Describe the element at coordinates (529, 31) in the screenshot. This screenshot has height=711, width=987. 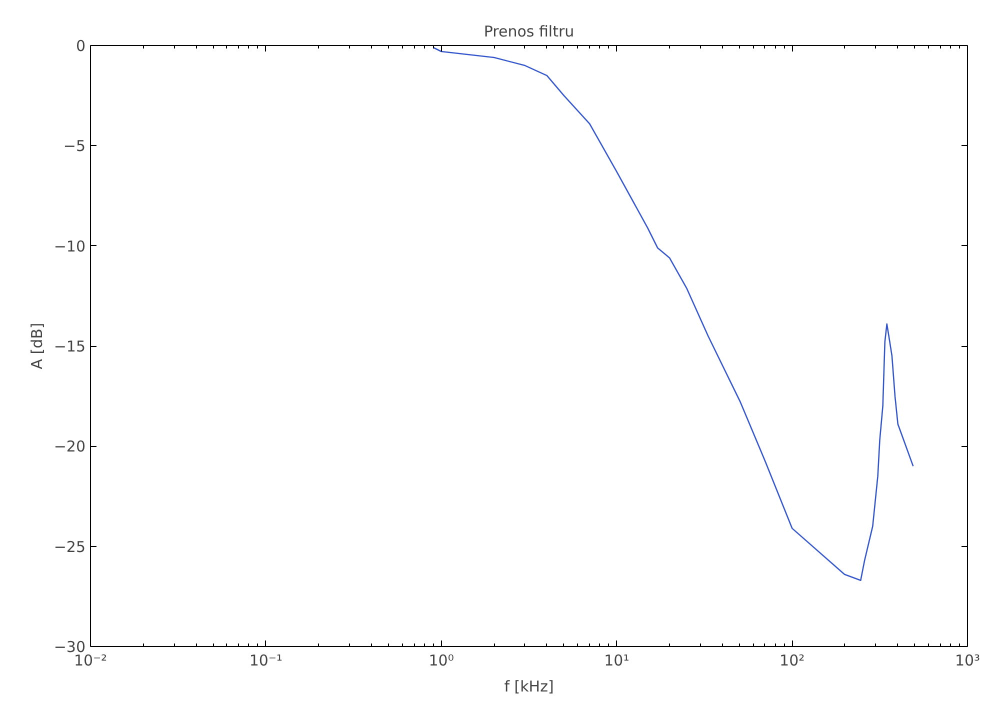
I see `chart-title: Prenos filtru` at that location.